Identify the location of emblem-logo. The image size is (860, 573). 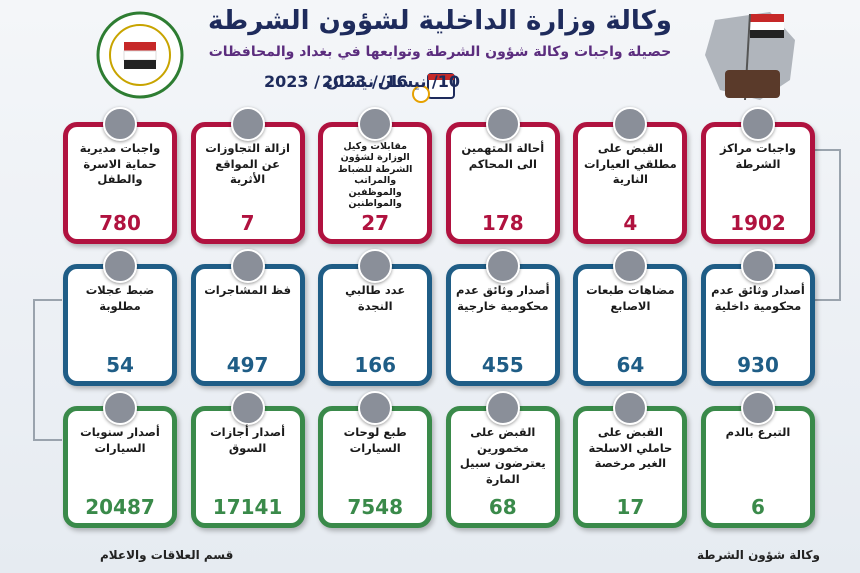
(140, 55).